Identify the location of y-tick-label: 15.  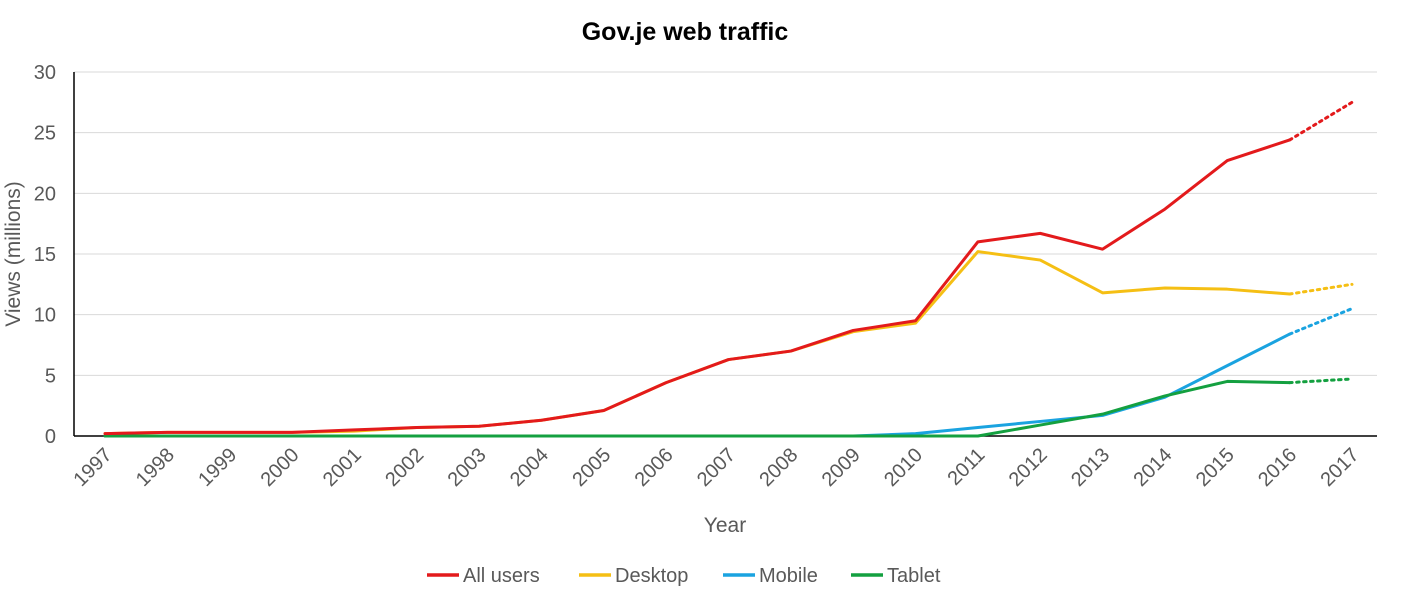
(45, 255).